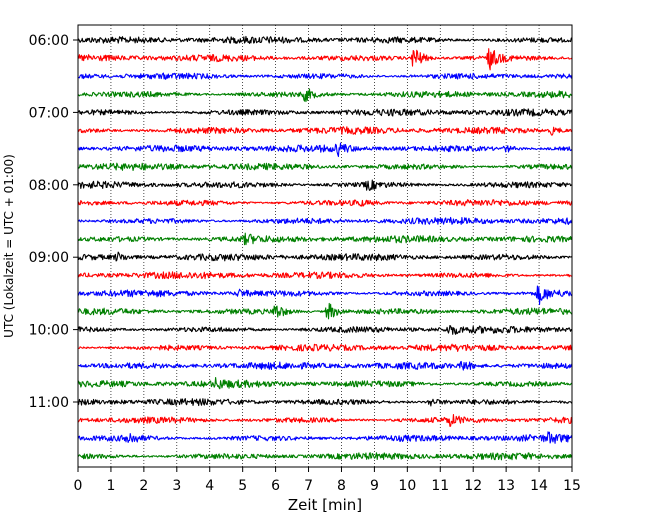 The height and width of the screenshot is (520, 650). What do you see at coordinates (308, 486) in the screenshot?
I see `x-tick-label: 7` at bounding box center [308, 486].